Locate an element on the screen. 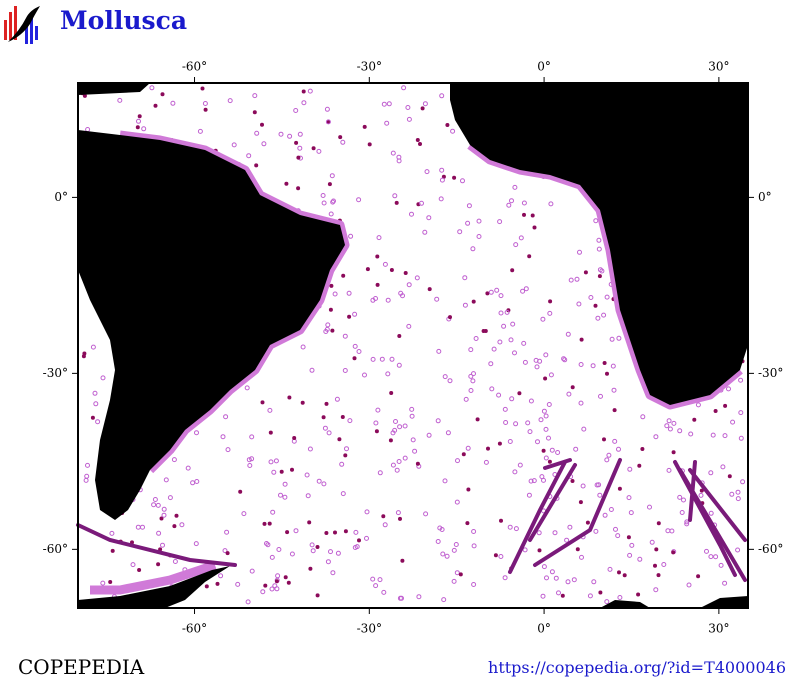  x-tick-label: -60° is located at coordinates (194, 67).